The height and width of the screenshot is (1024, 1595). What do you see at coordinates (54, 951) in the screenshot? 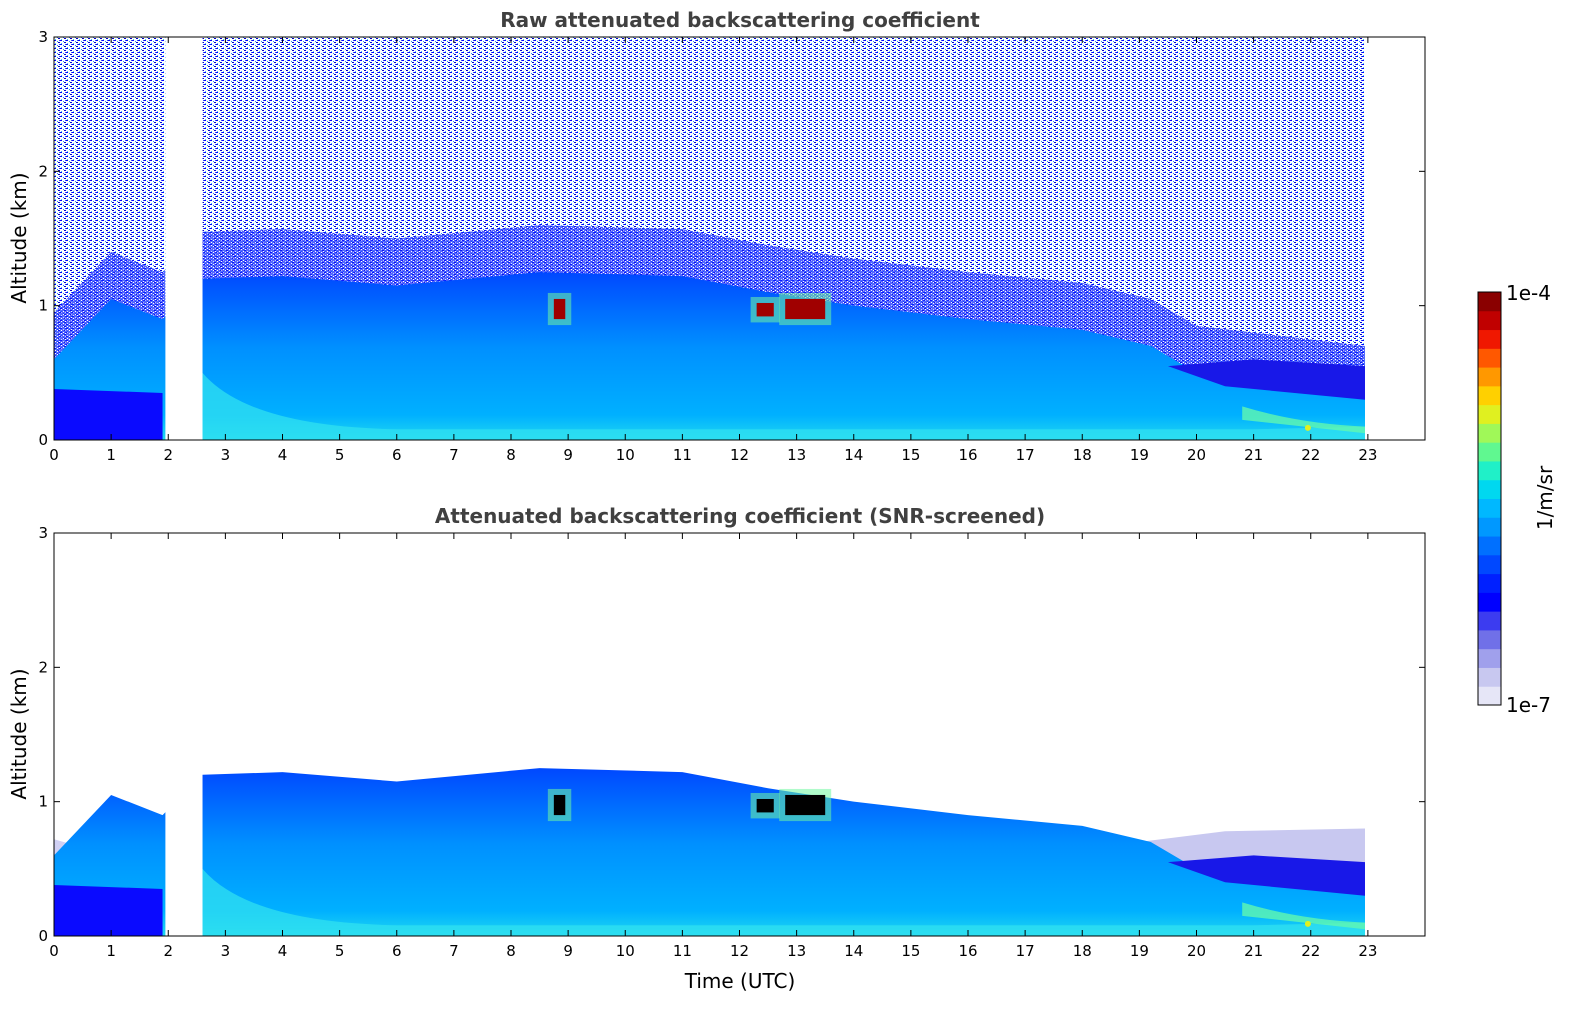
I see `x-tick-label: 0` at bounding box center [54, 951].